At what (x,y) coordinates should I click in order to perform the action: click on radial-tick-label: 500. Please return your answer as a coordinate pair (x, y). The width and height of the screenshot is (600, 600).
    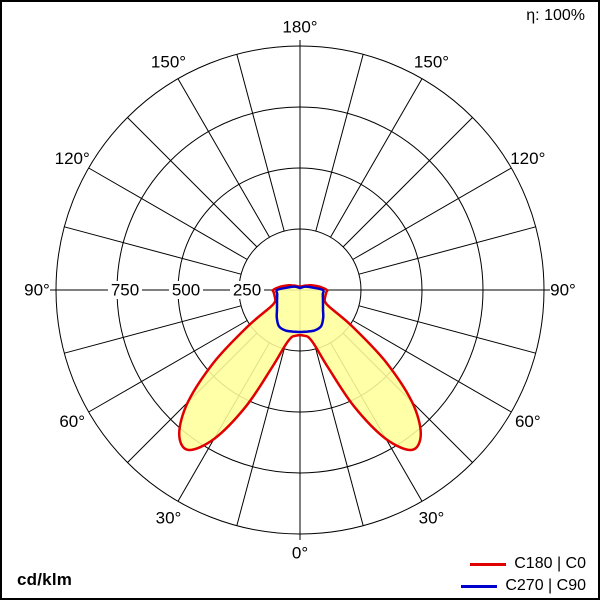
    Looking at the image, I should click on (186, 290).